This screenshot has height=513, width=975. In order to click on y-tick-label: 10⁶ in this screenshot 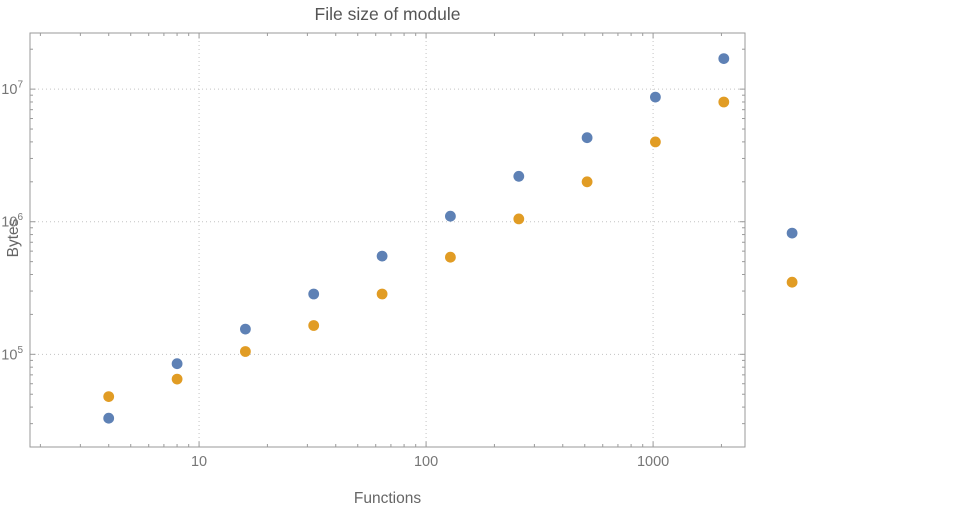, I will do `click(12, 221)`.